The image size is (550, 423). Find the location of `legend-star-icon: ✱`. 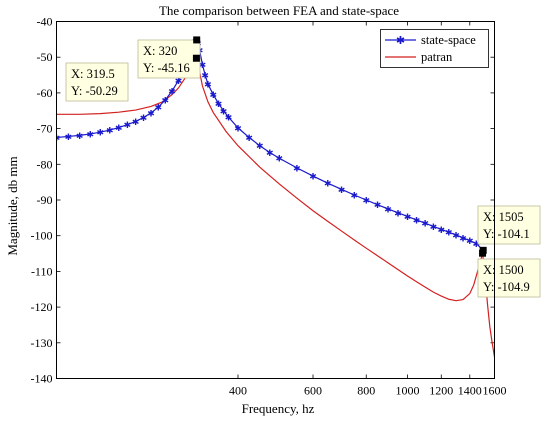

legend-star-icon: ✱ is located at coordinates (400, 41).